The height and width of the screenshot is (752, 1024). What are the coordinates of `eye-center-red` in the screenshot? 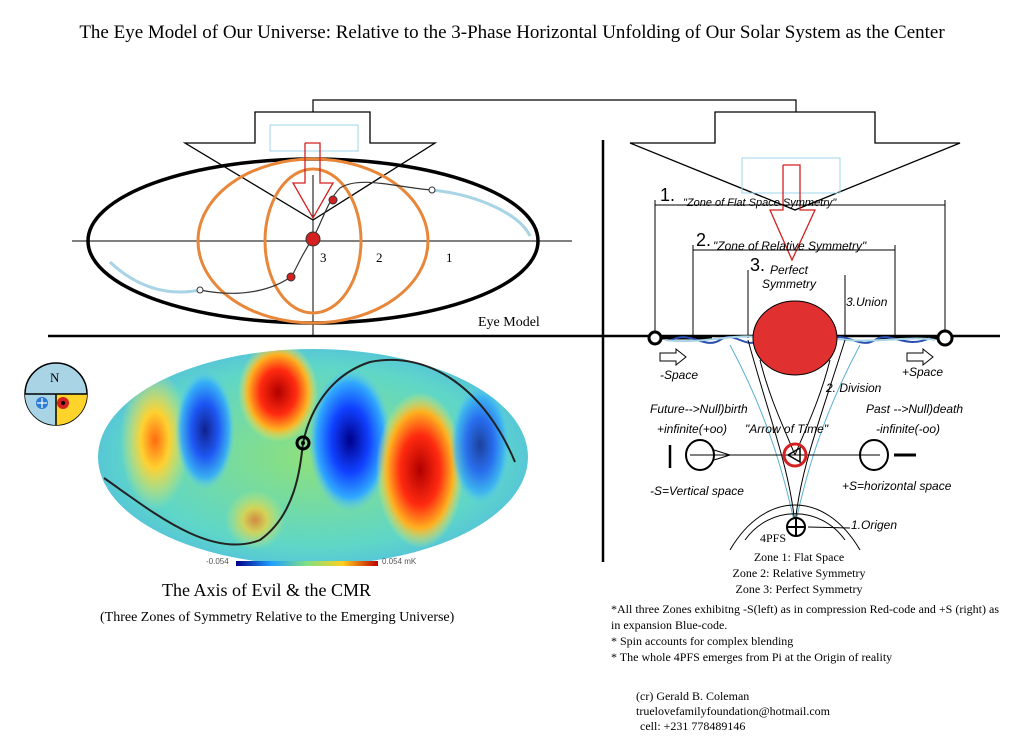 It's located at (313, 239).